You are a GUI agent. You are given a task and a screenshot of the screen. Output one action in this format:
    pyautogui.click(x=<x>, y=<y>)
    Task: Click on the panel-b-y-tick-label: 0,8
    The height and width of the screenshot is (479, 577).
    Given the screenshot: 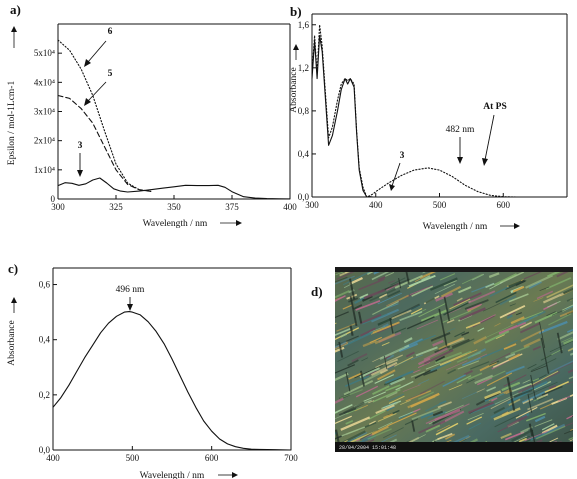 What is the action you would take?
    pyautogui.click(x=304, y=111)
    